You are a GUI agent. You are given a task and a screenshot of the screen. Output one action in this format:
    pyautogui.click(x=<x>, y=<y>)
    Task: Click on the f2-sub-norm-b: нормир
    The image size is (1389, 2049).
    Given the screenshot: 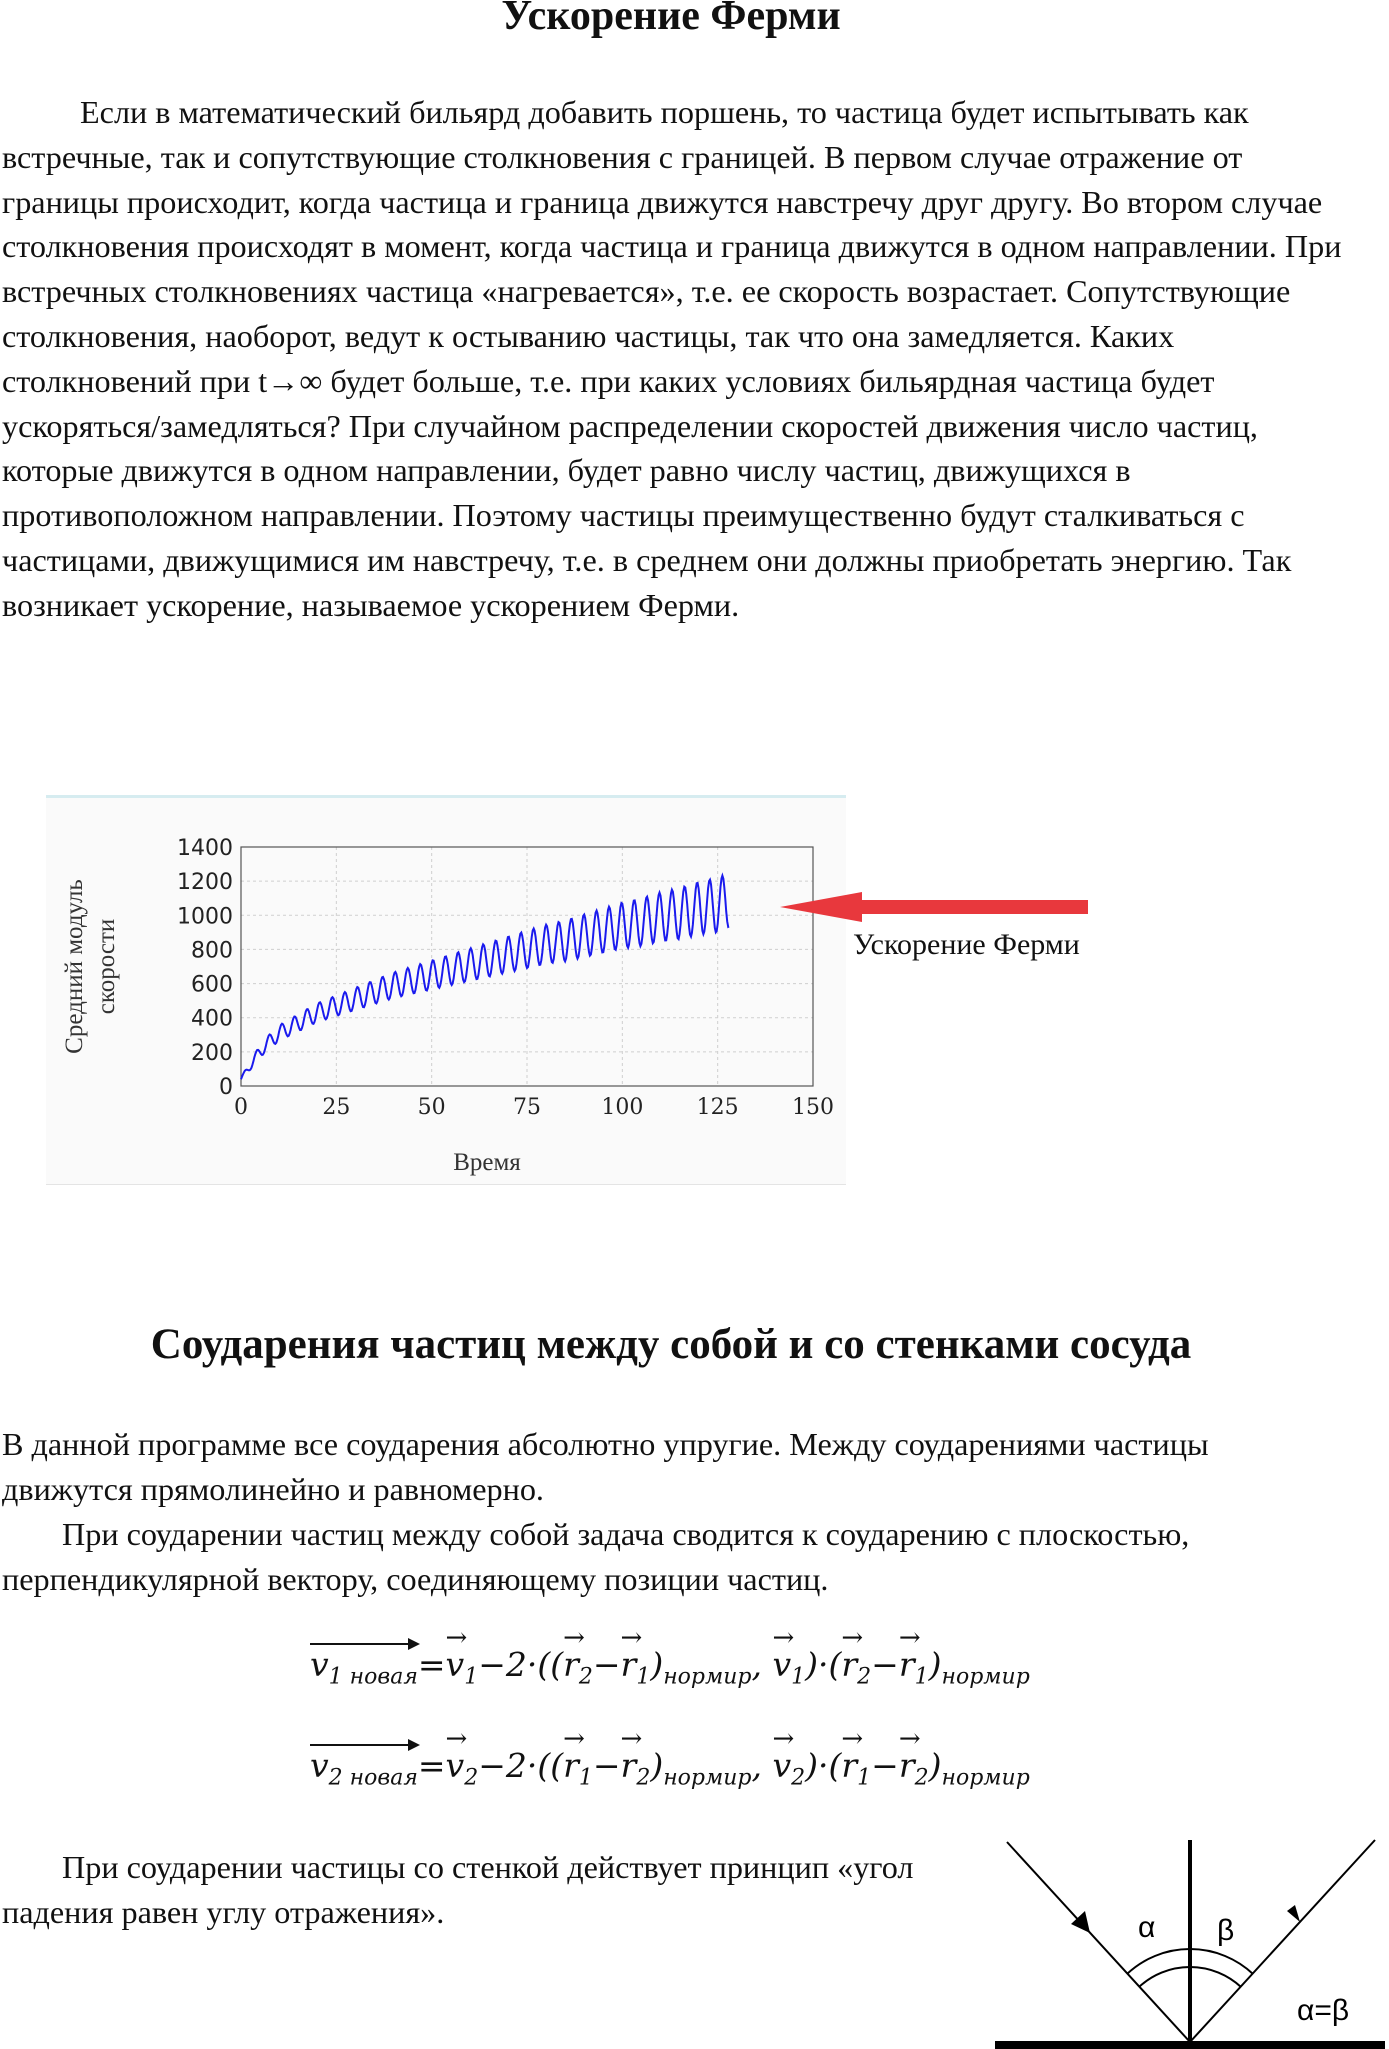 What is the action you would take?
    pyautogui.click(x=985, y=1778)
    